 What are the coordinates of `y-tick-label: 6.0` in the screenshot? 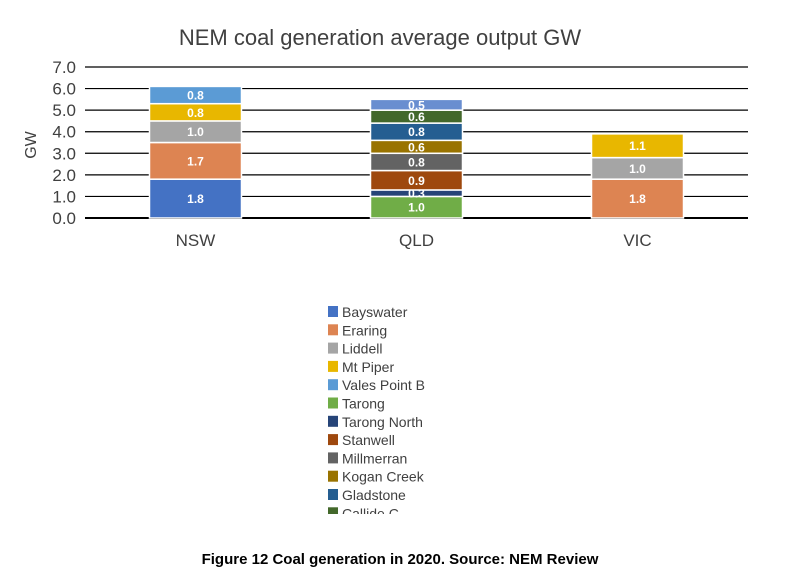 It's located at (64, 89).